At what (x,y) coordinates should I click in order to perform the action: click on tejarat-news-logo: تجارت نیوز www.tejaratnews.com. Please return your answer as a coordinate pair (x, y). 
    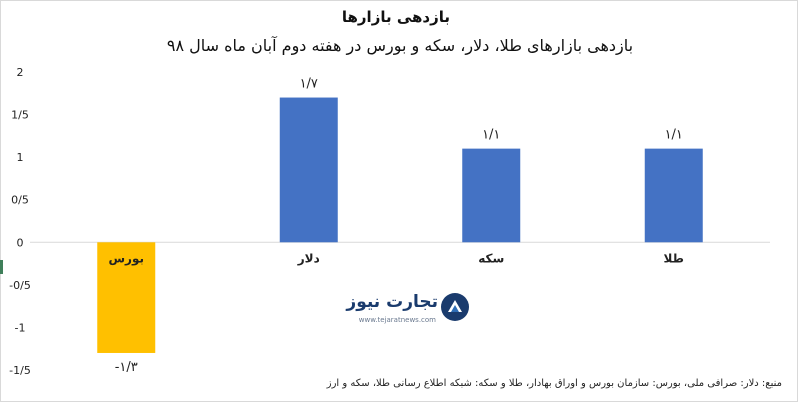
    Looking at the image, I should click on (400, 310).